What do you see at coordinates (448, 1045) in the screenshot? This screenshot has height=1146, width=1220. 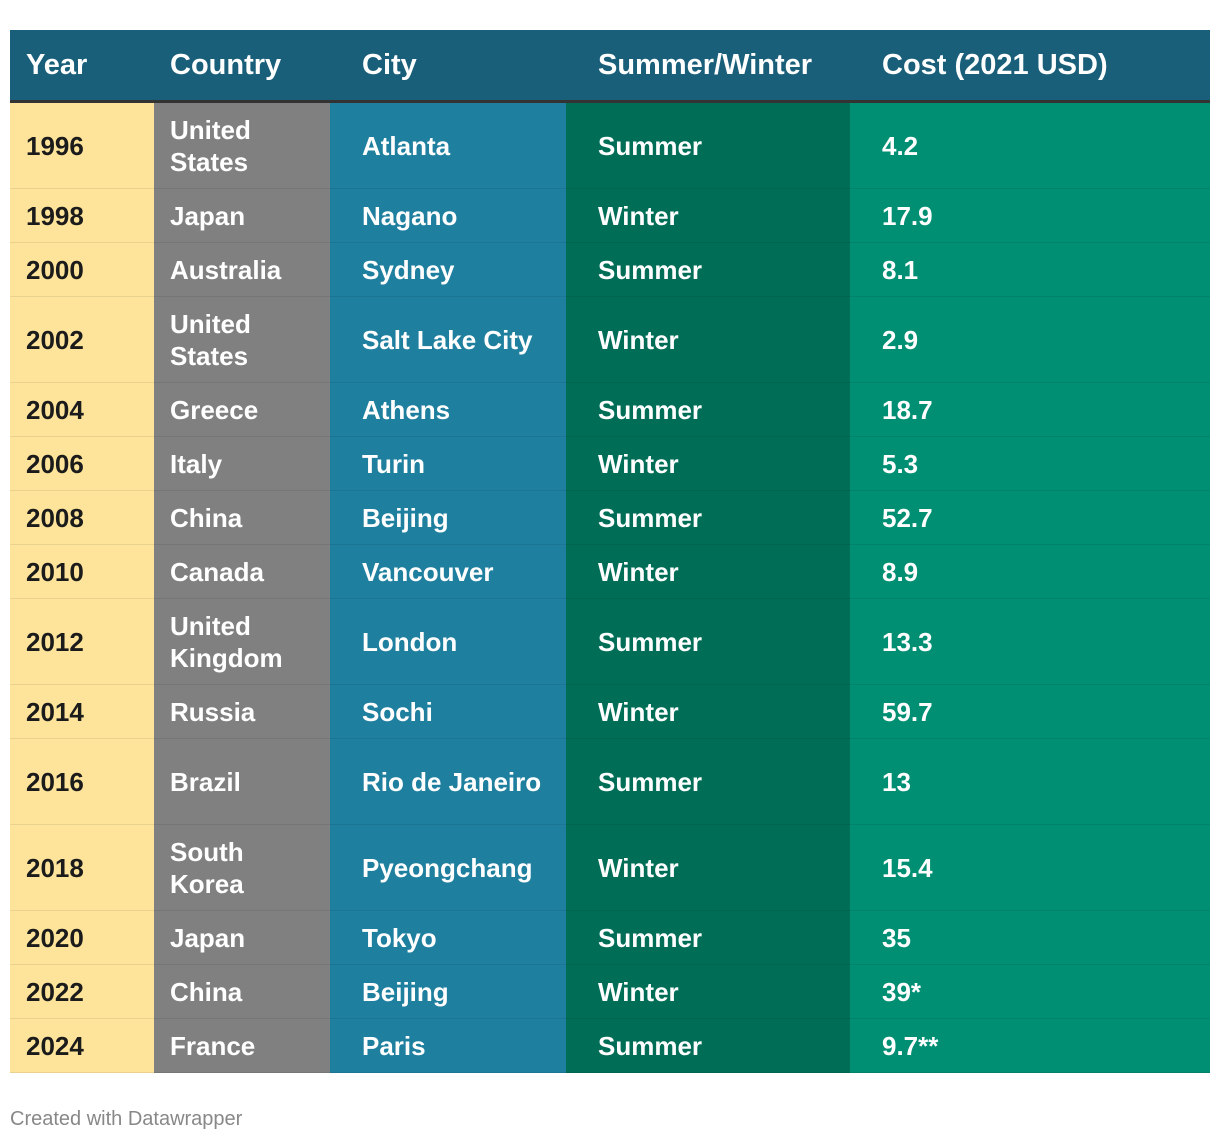 I see `cell-city: Paris` at bounding box center [448, 1045].